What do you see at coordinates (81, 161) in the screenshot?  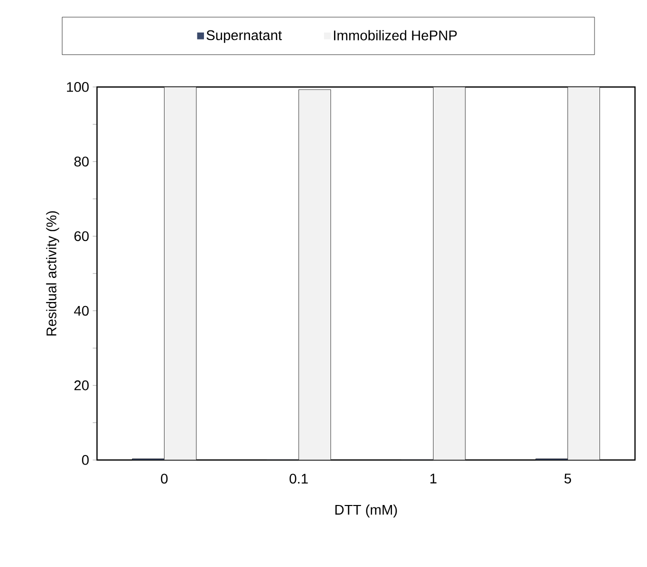 I see `y-tick-label: 80` at bounding box center [81, 161].